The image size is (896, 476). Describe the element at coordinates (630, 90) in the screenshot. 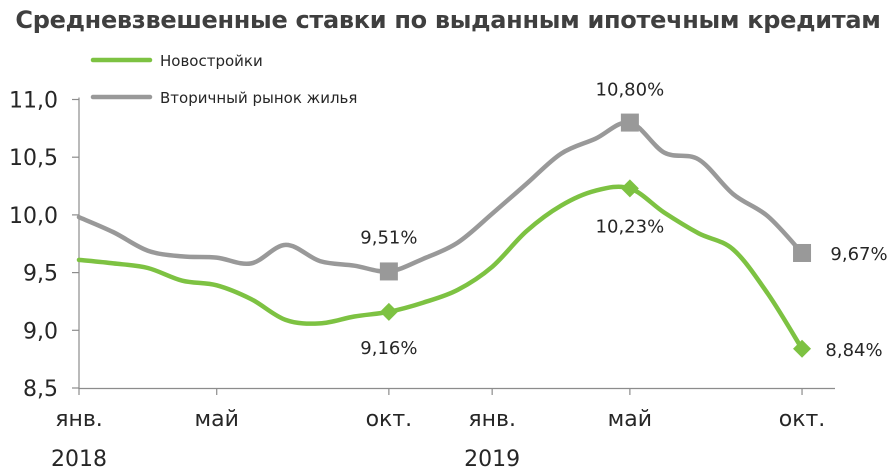

I see `data-label: 10,80%` at that location.